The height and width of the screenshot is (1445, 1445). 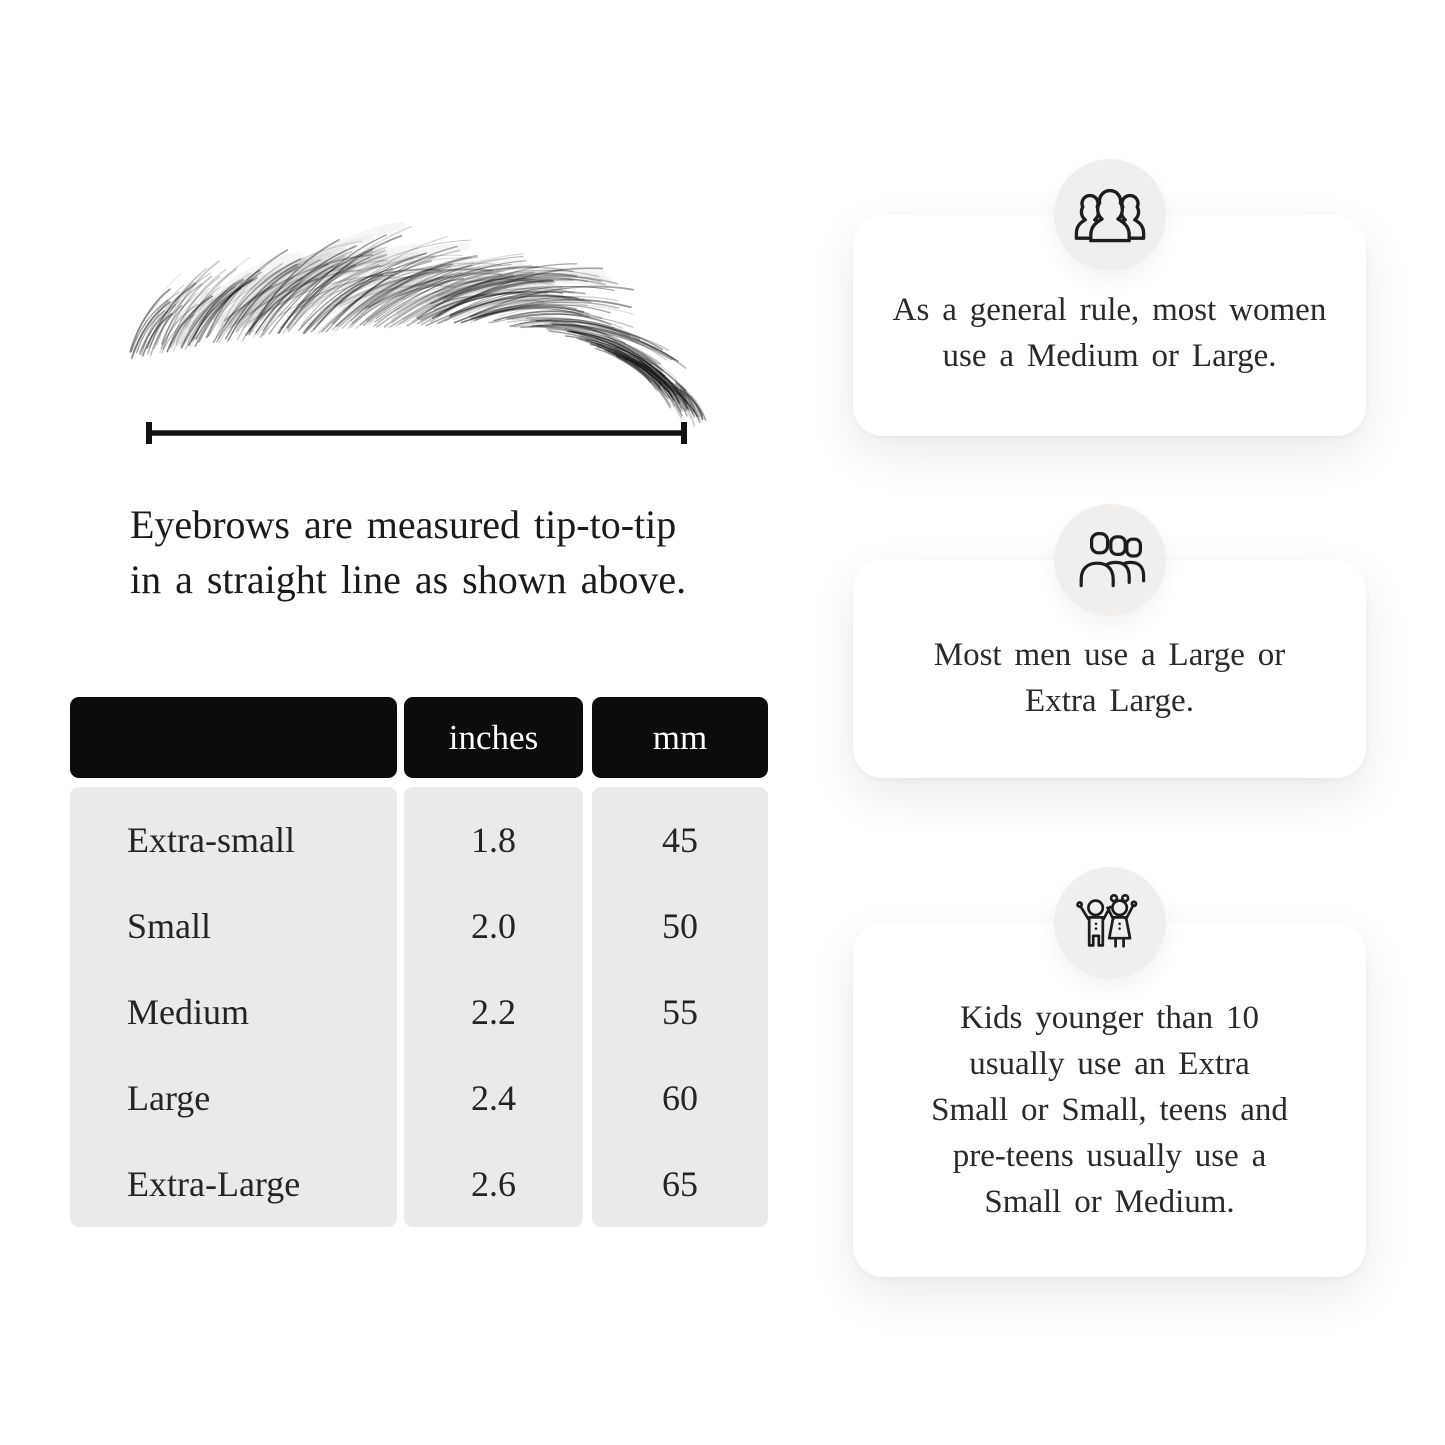 What do you see at coordinates (214, 1184) in the screenshot?
I see `size-label: Extra-Large` at bounding box center [214, 1184].